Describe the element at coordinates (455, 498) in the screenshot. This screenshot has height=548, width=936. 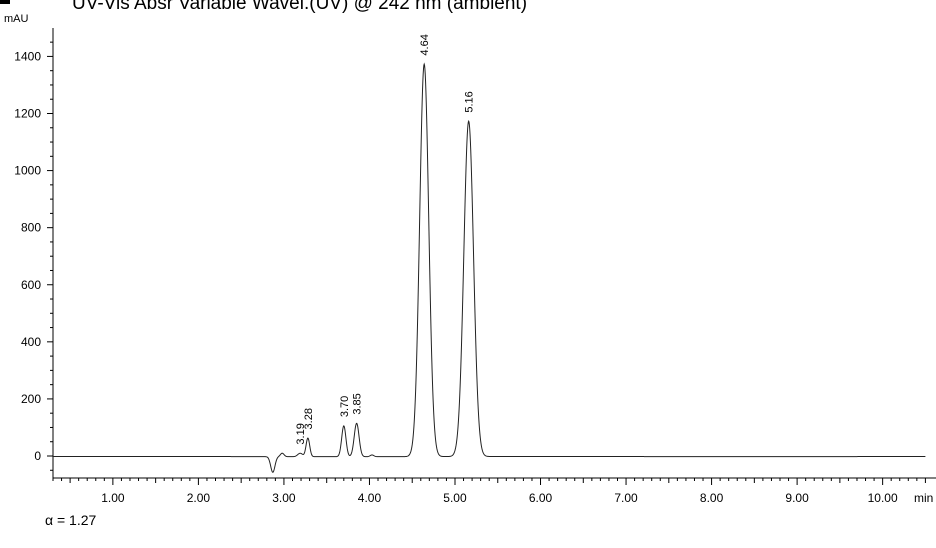
I see `x-tick-label: 5.00` at that location.